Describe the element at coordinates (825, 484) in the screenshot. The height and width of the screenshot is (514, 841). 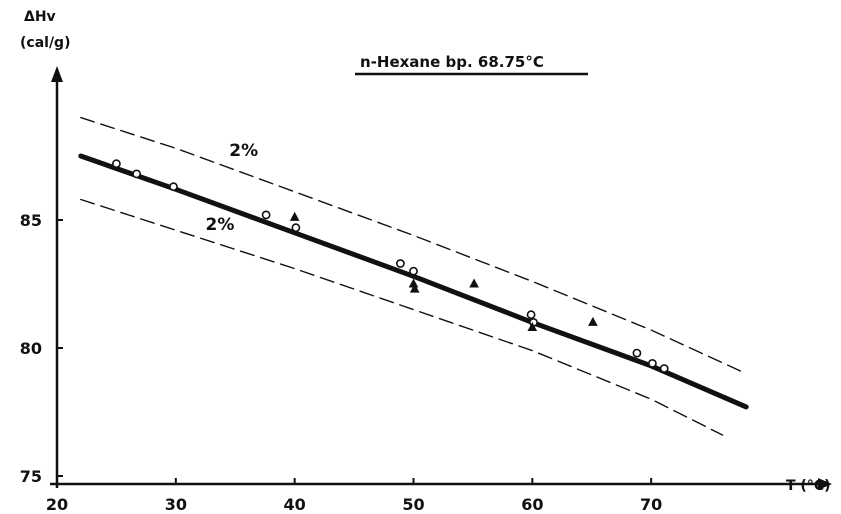
I see `x-axis-arrowhead` at that location.